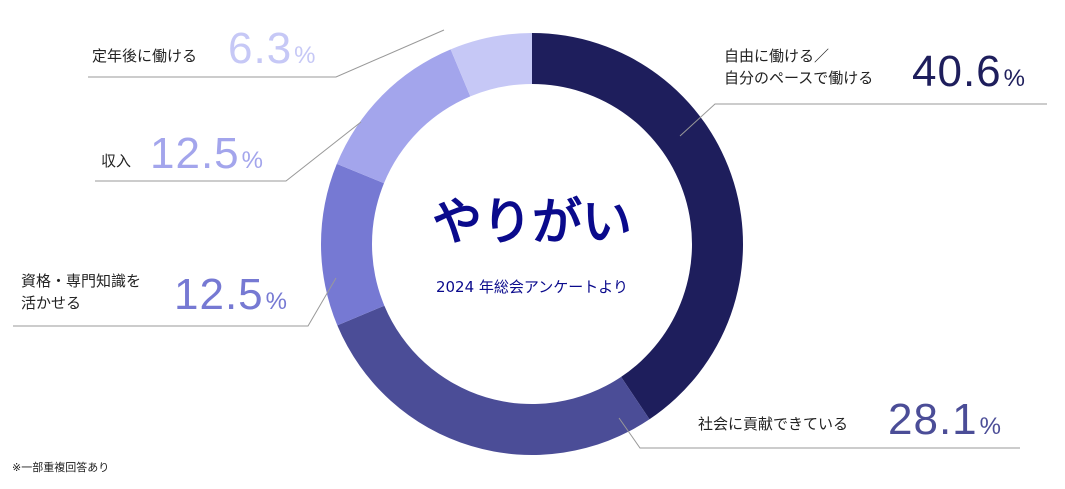  Describe the element at coordinates (777, 56) in the screenshot. I see `slice-label-0-line1: 自由に働ける／` at that location.